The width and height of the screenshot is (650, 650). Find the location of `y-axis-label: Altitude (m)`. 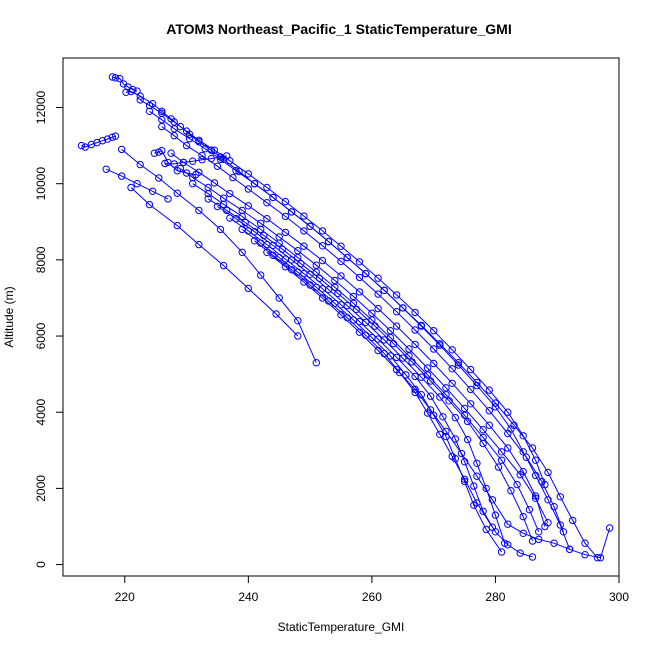

y-axis-label: Altitude (m) is located at coordinates (9, 316).